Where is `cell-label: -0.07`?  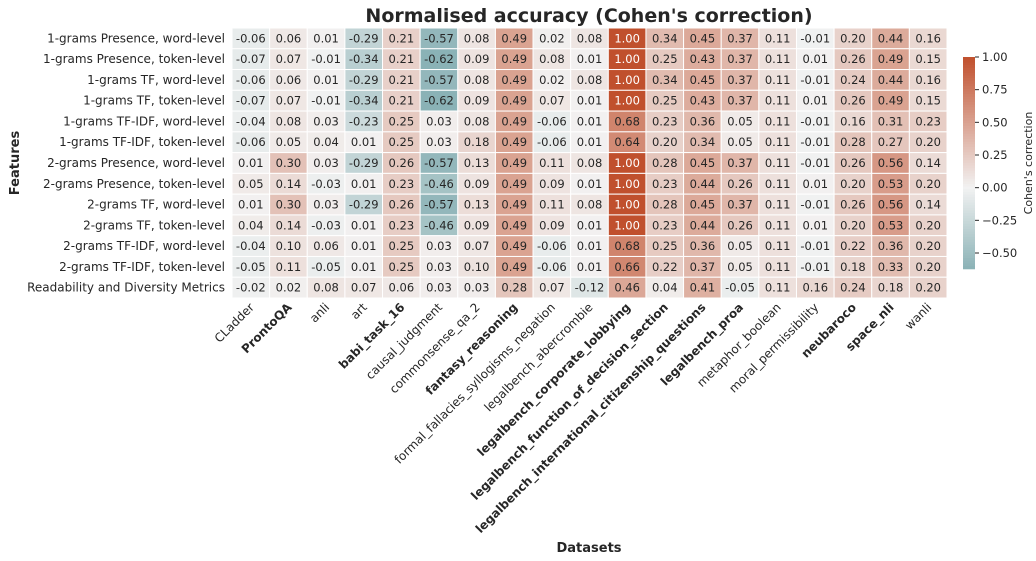 cell-label: -0.07 is located at coordinates (251, 59).